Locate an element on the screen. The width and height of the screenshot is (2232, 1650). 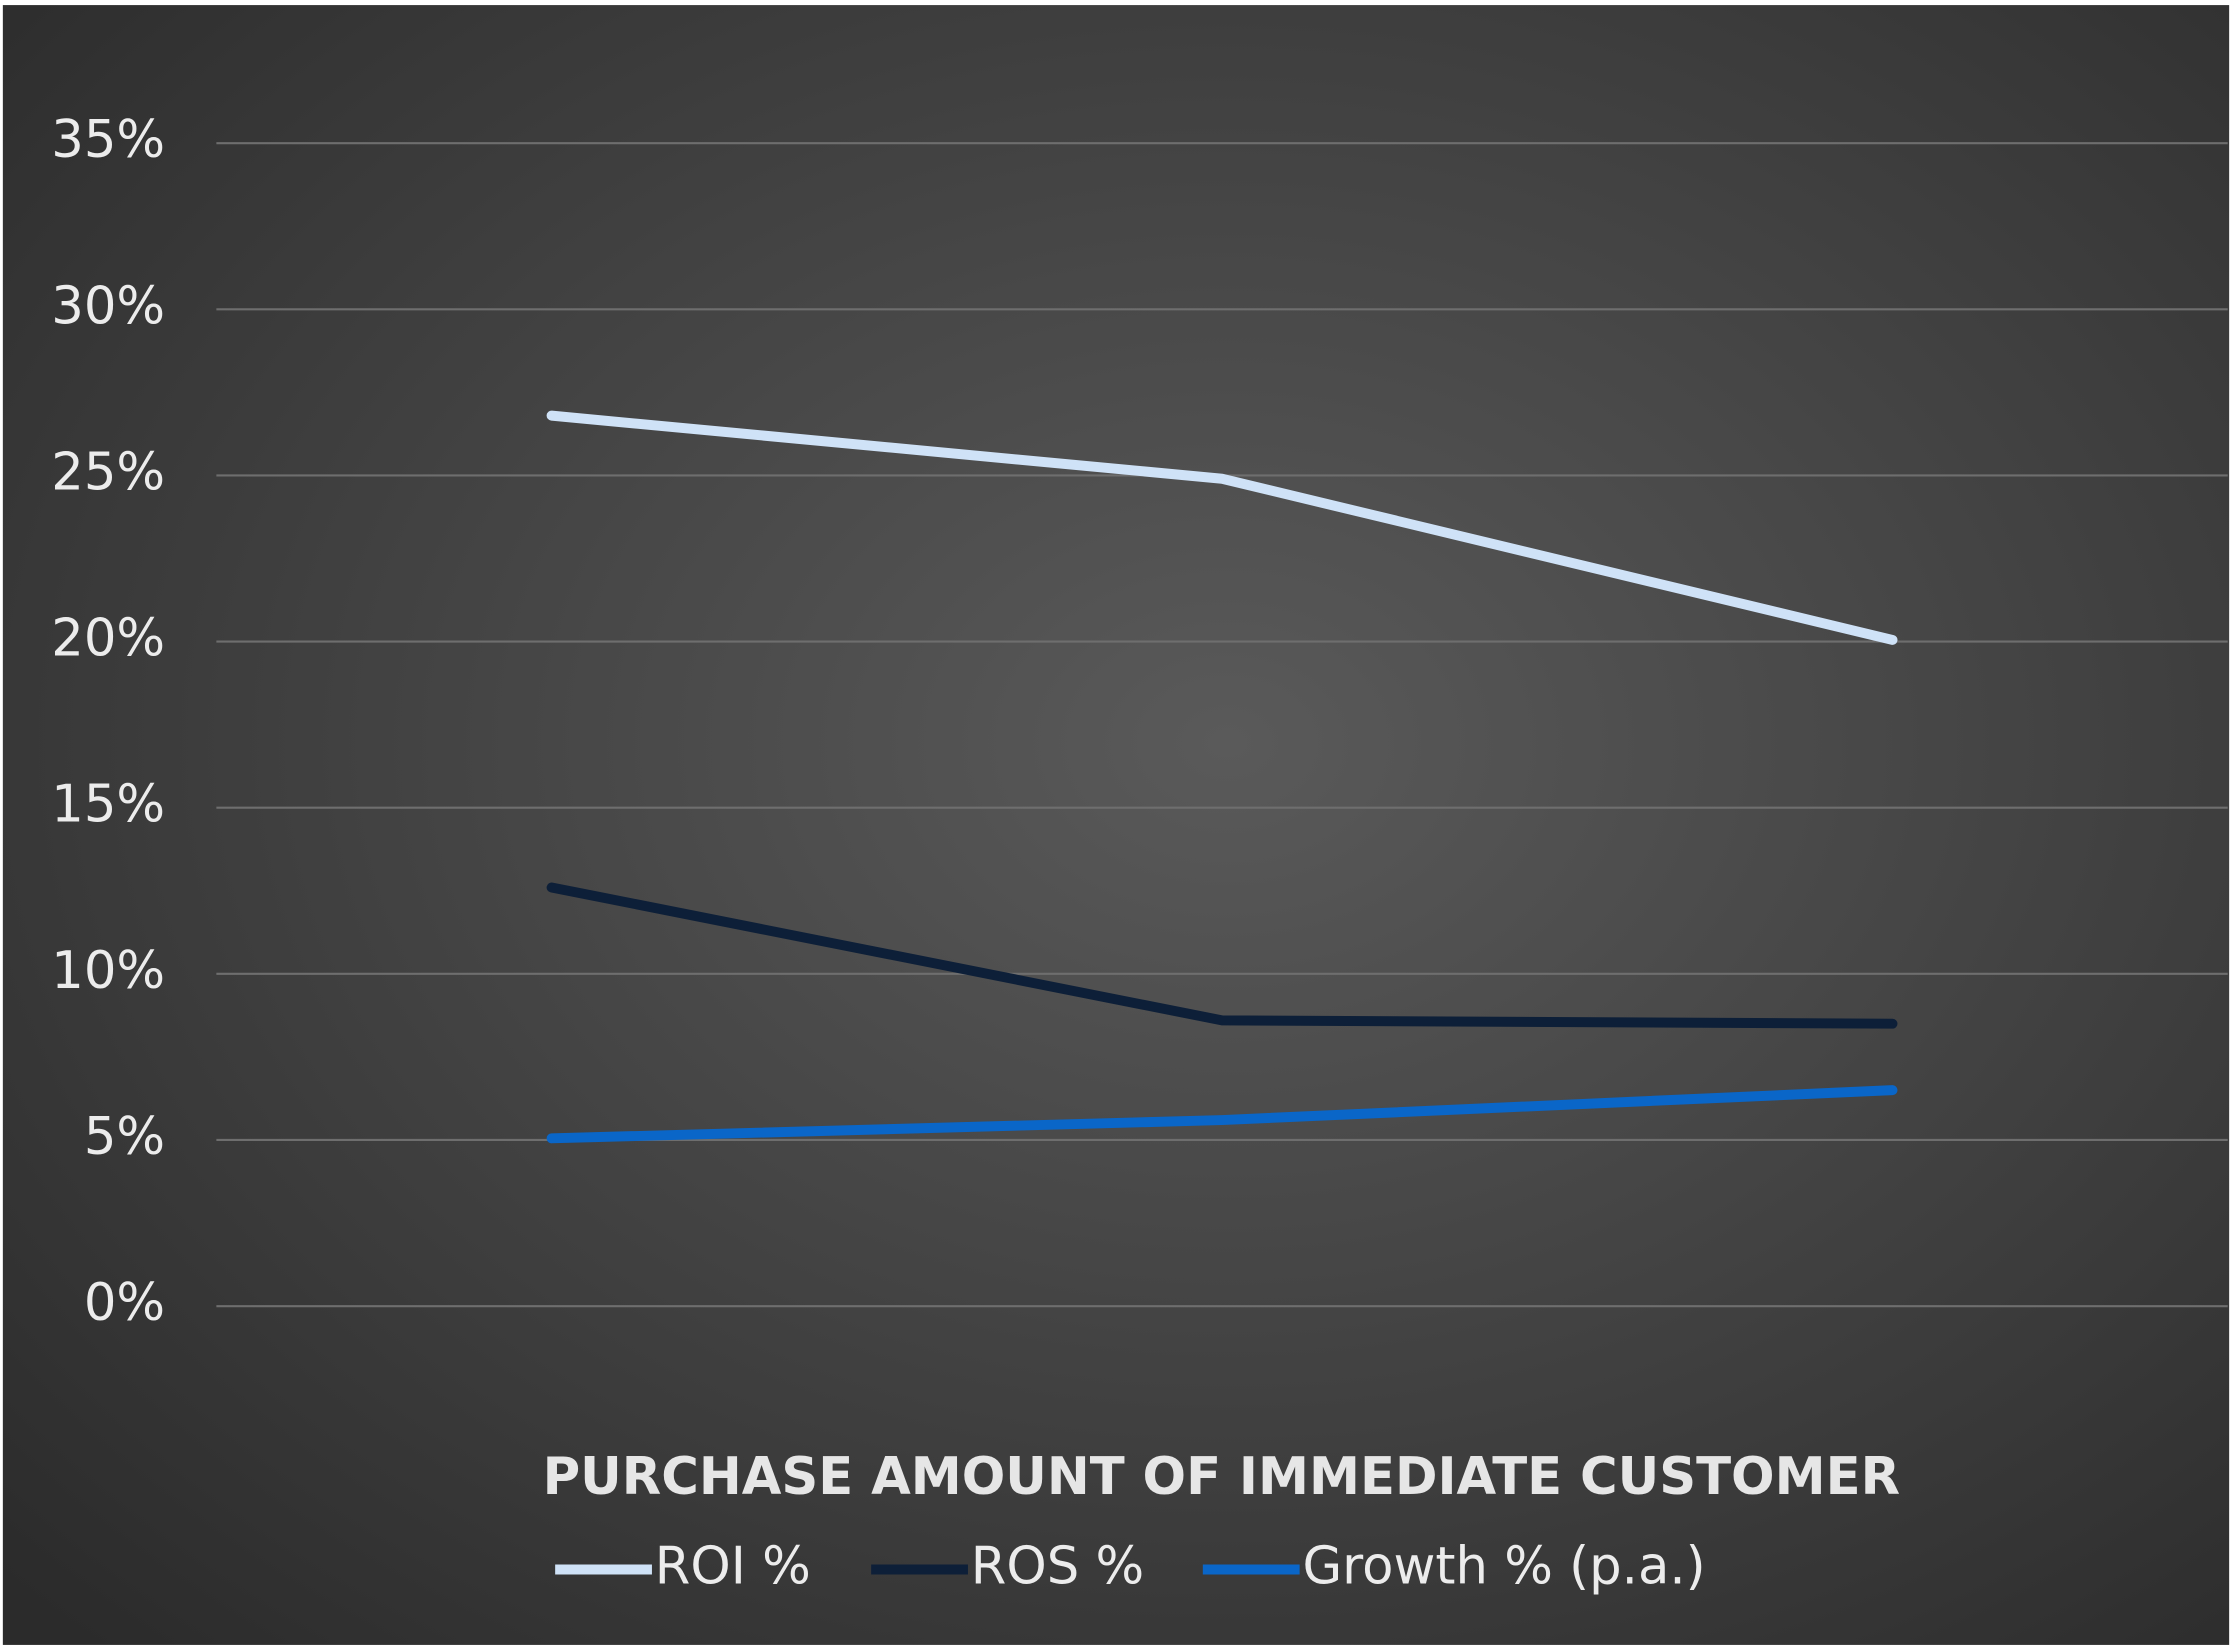
y-tick-label: 35% is located at coordinates (108, 140).